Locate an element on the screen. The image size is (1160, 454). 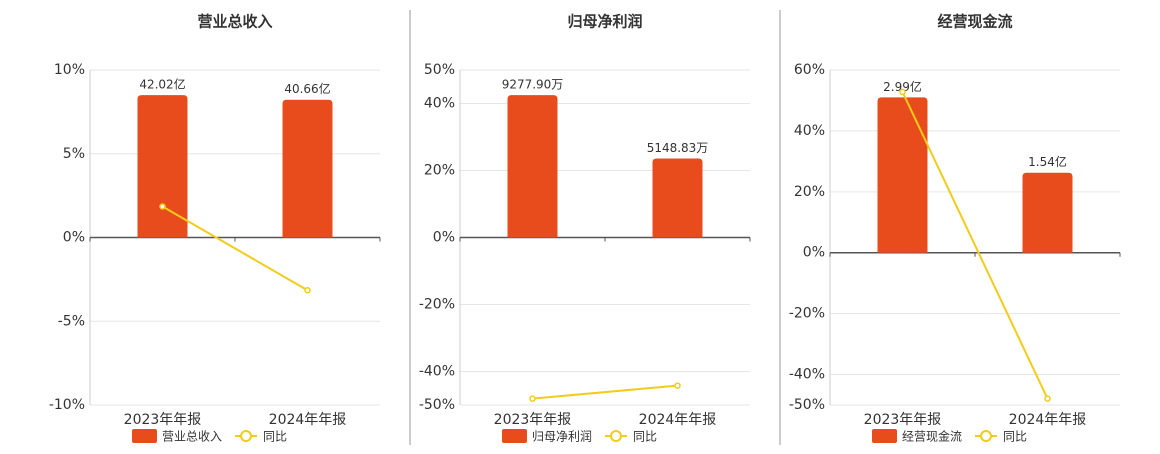
value-label: 5148.83万 is located at coordinates (678, 148).